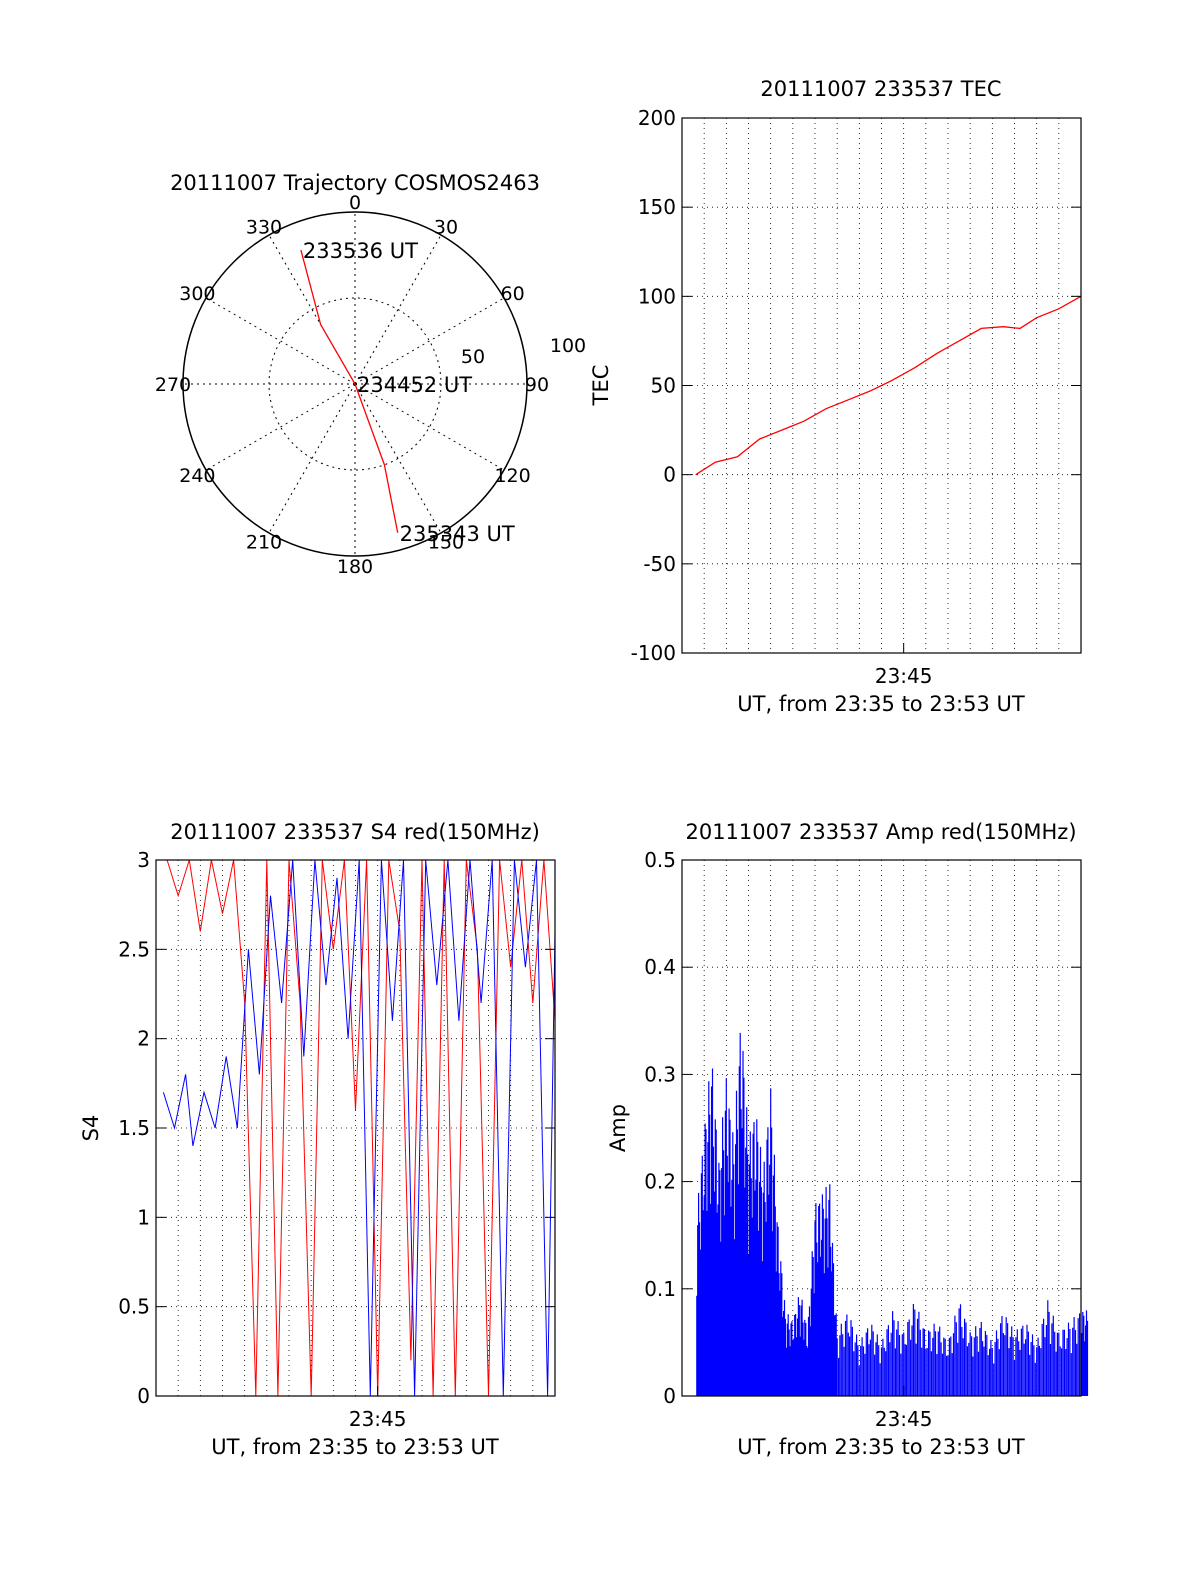 This screenshot has height=1575, width=1200. Describe the element at coordinates (355, 1447) in the screenshot. I see `s4-x-axis-label: UT, from 23:35 to 23:53 UT` at that location.